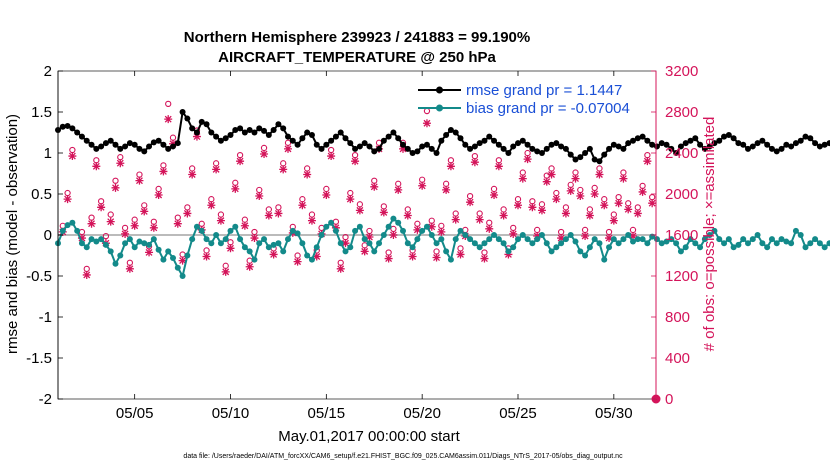  I want to click on y-right-tick-label: 2800, so click(681, 112).